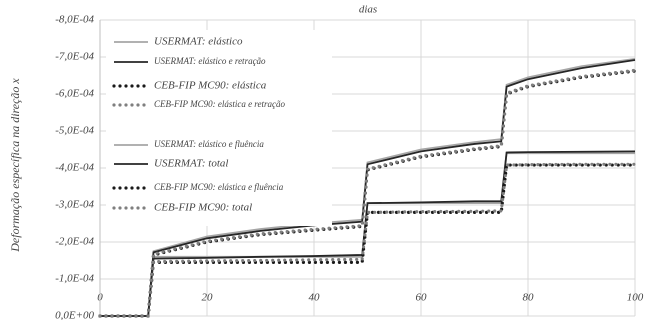 Image resolution: width=647 pixels, height=320 pixels. What do you see at coordinates (203, 208) in the screenshot?
I see `legend-label: CEB-FIP MC90: total` at bounding box center [203, 208].